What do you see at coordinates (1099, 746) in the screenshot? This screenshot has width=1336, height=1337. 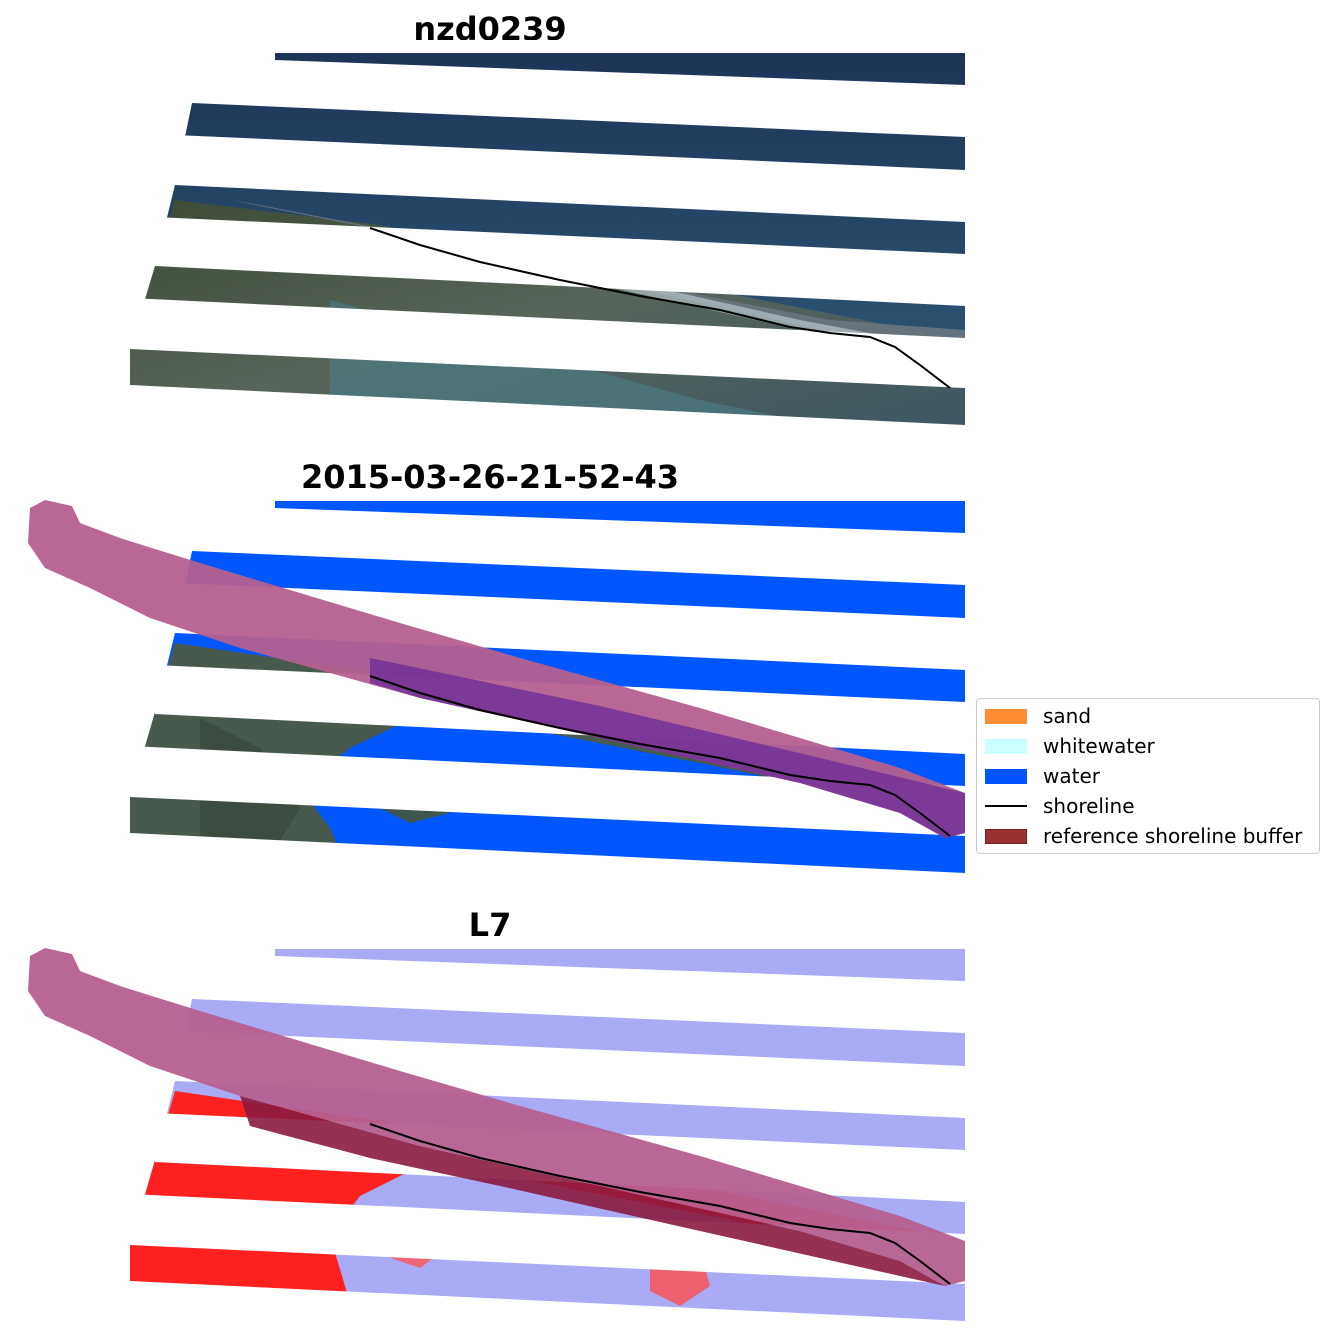 I see `legend-label: whitewater` at bounding box center [1099, 746].